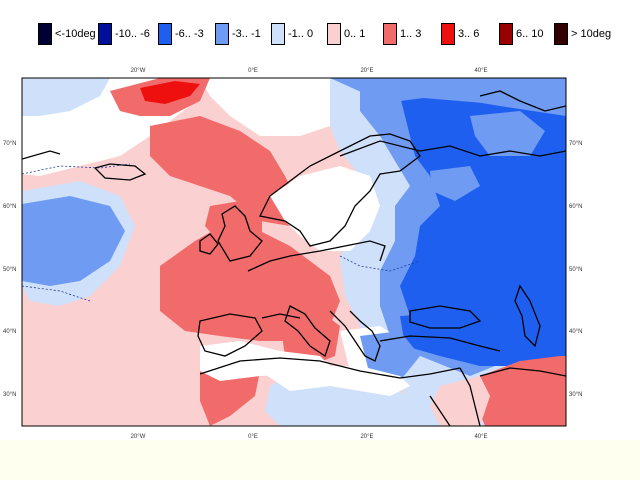  What do you see at coordinates (138, 71) in the screenshot?
I see `lon-top-20w: 20°W` at bounding box center [138, 71].